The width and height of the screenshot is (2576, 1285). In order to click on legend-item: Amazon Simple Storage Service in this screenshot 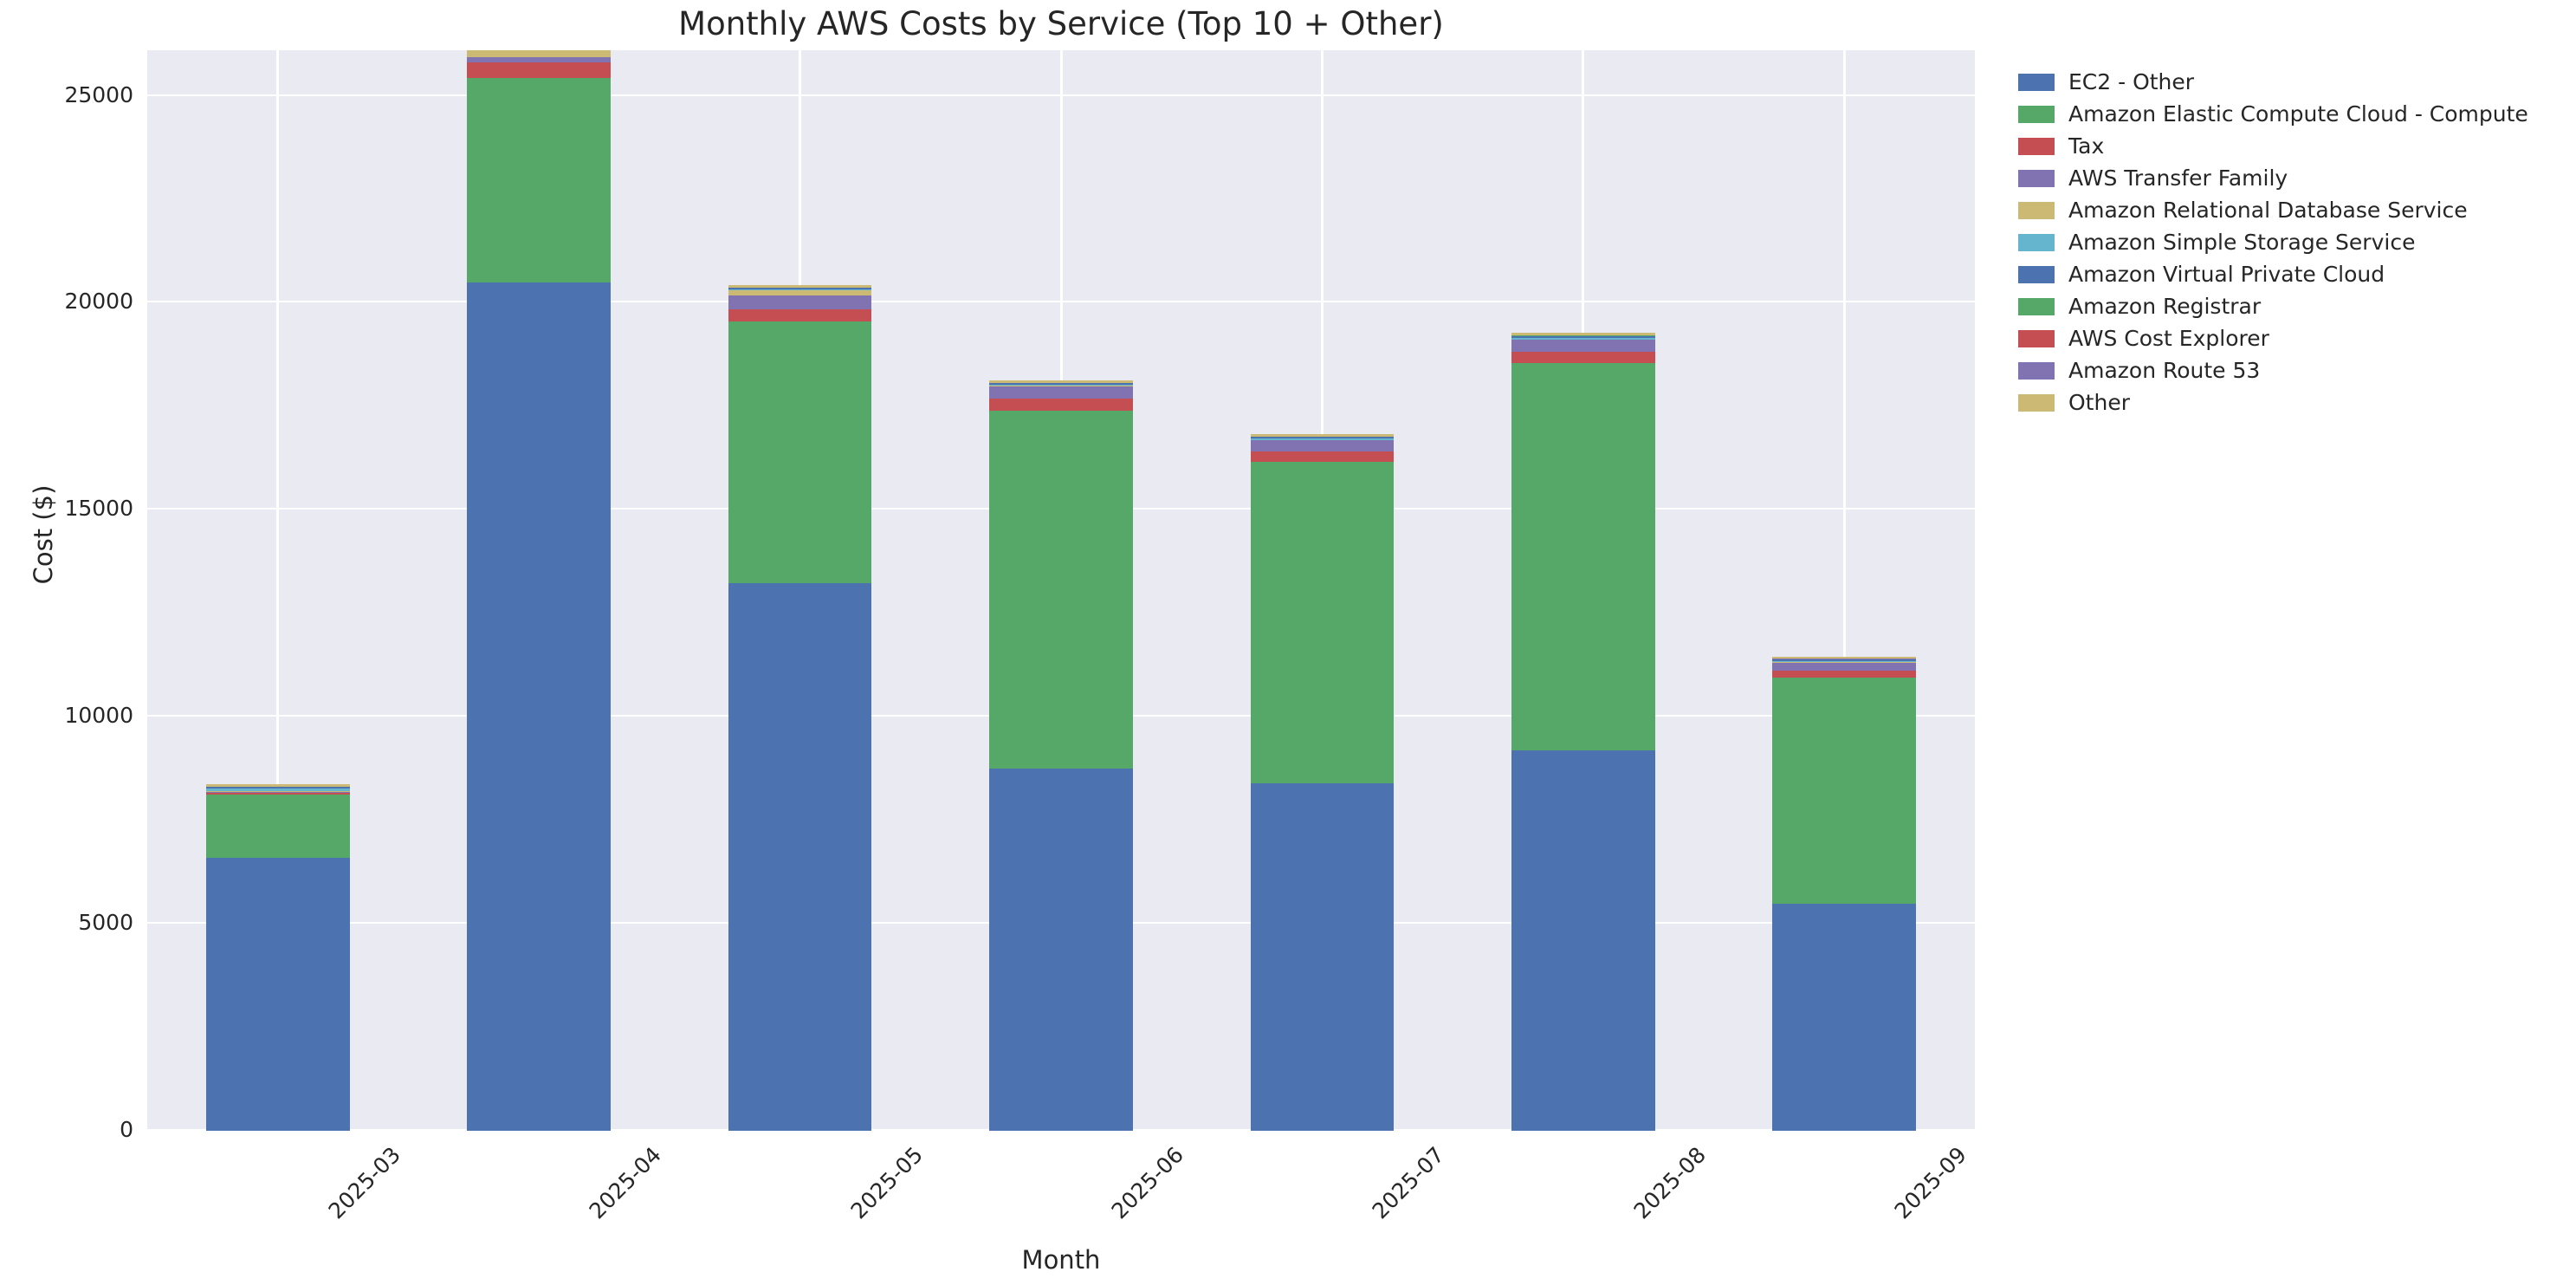, I will do `click(2286, 242)`.